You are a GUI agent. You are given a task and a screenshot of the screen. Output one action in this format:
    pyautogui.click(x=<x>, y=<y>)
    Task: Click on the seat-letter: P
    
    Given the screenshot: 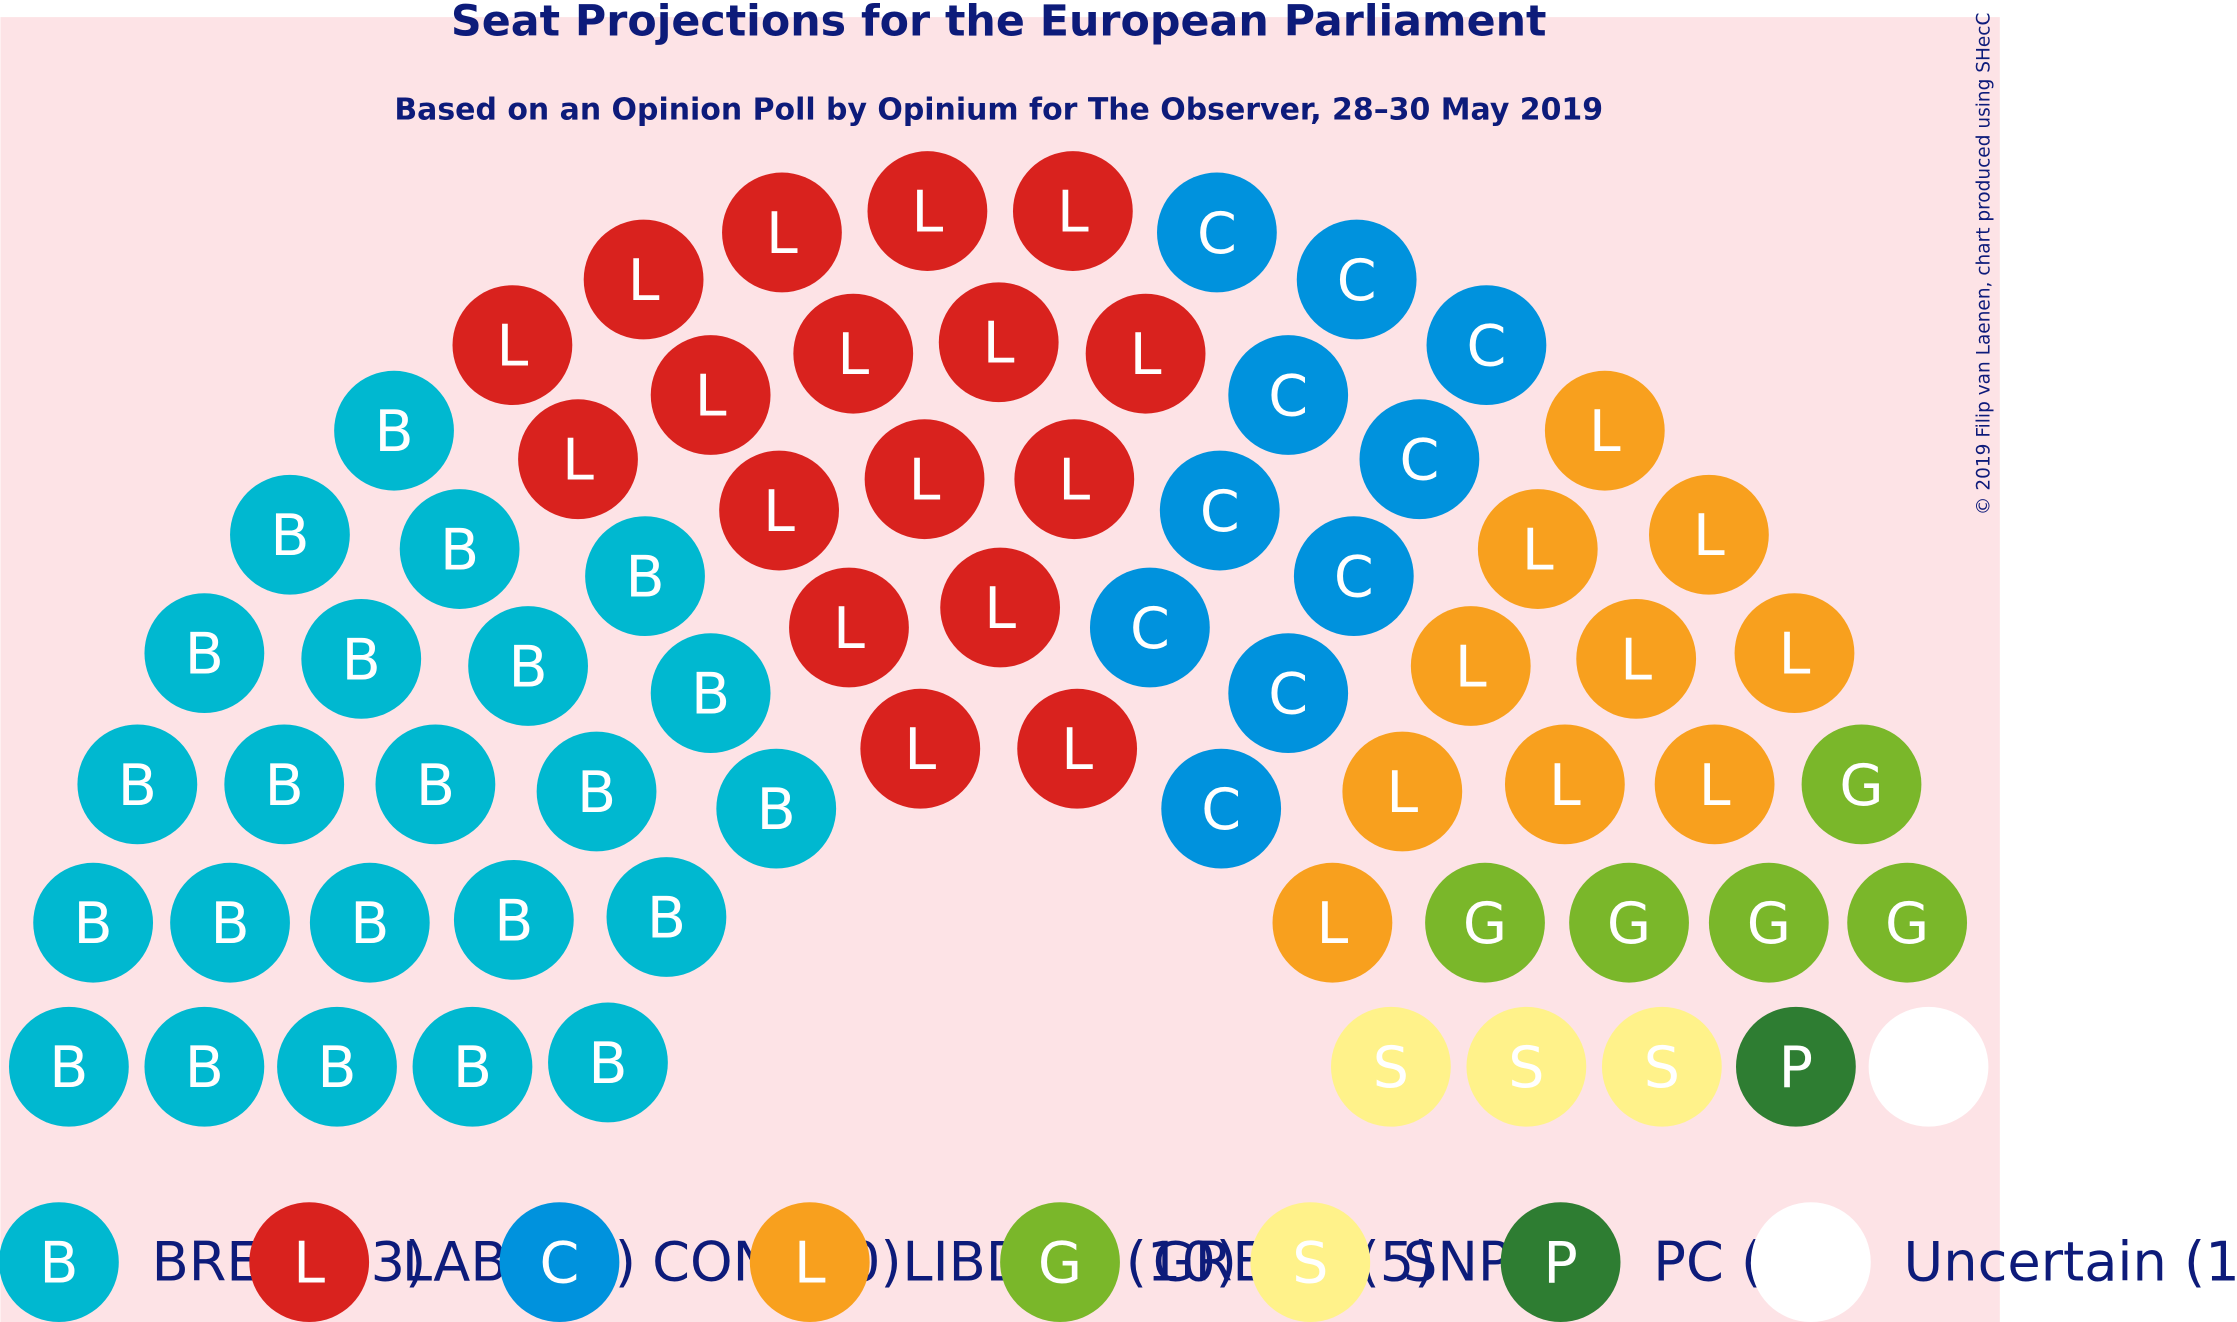 What is the action you would take?
    pyautogui.click(x=1796, y=1068)
    